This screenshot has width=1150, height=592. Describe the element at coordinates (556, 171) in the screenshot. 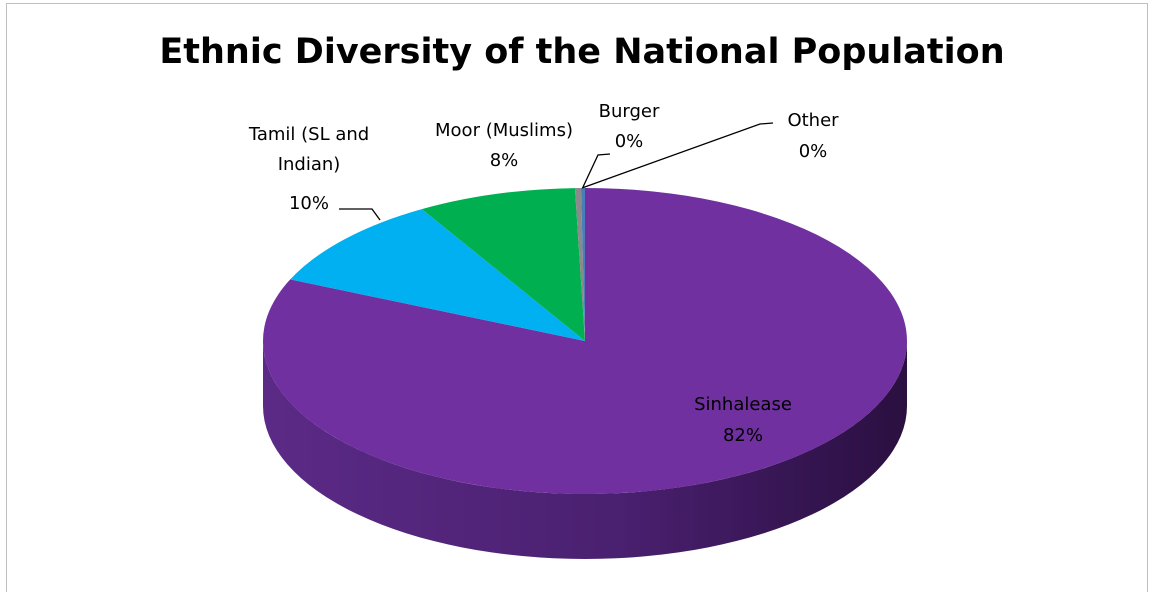

I see `leader-lines` at that location.